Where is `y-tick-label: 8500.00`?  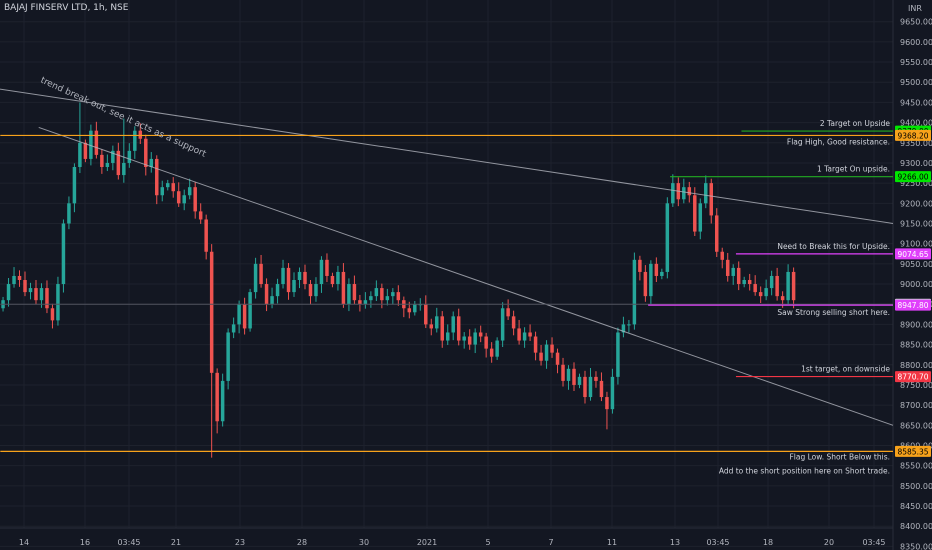 y-tick-label: 8500.00 is located at coordinates (916, 486).